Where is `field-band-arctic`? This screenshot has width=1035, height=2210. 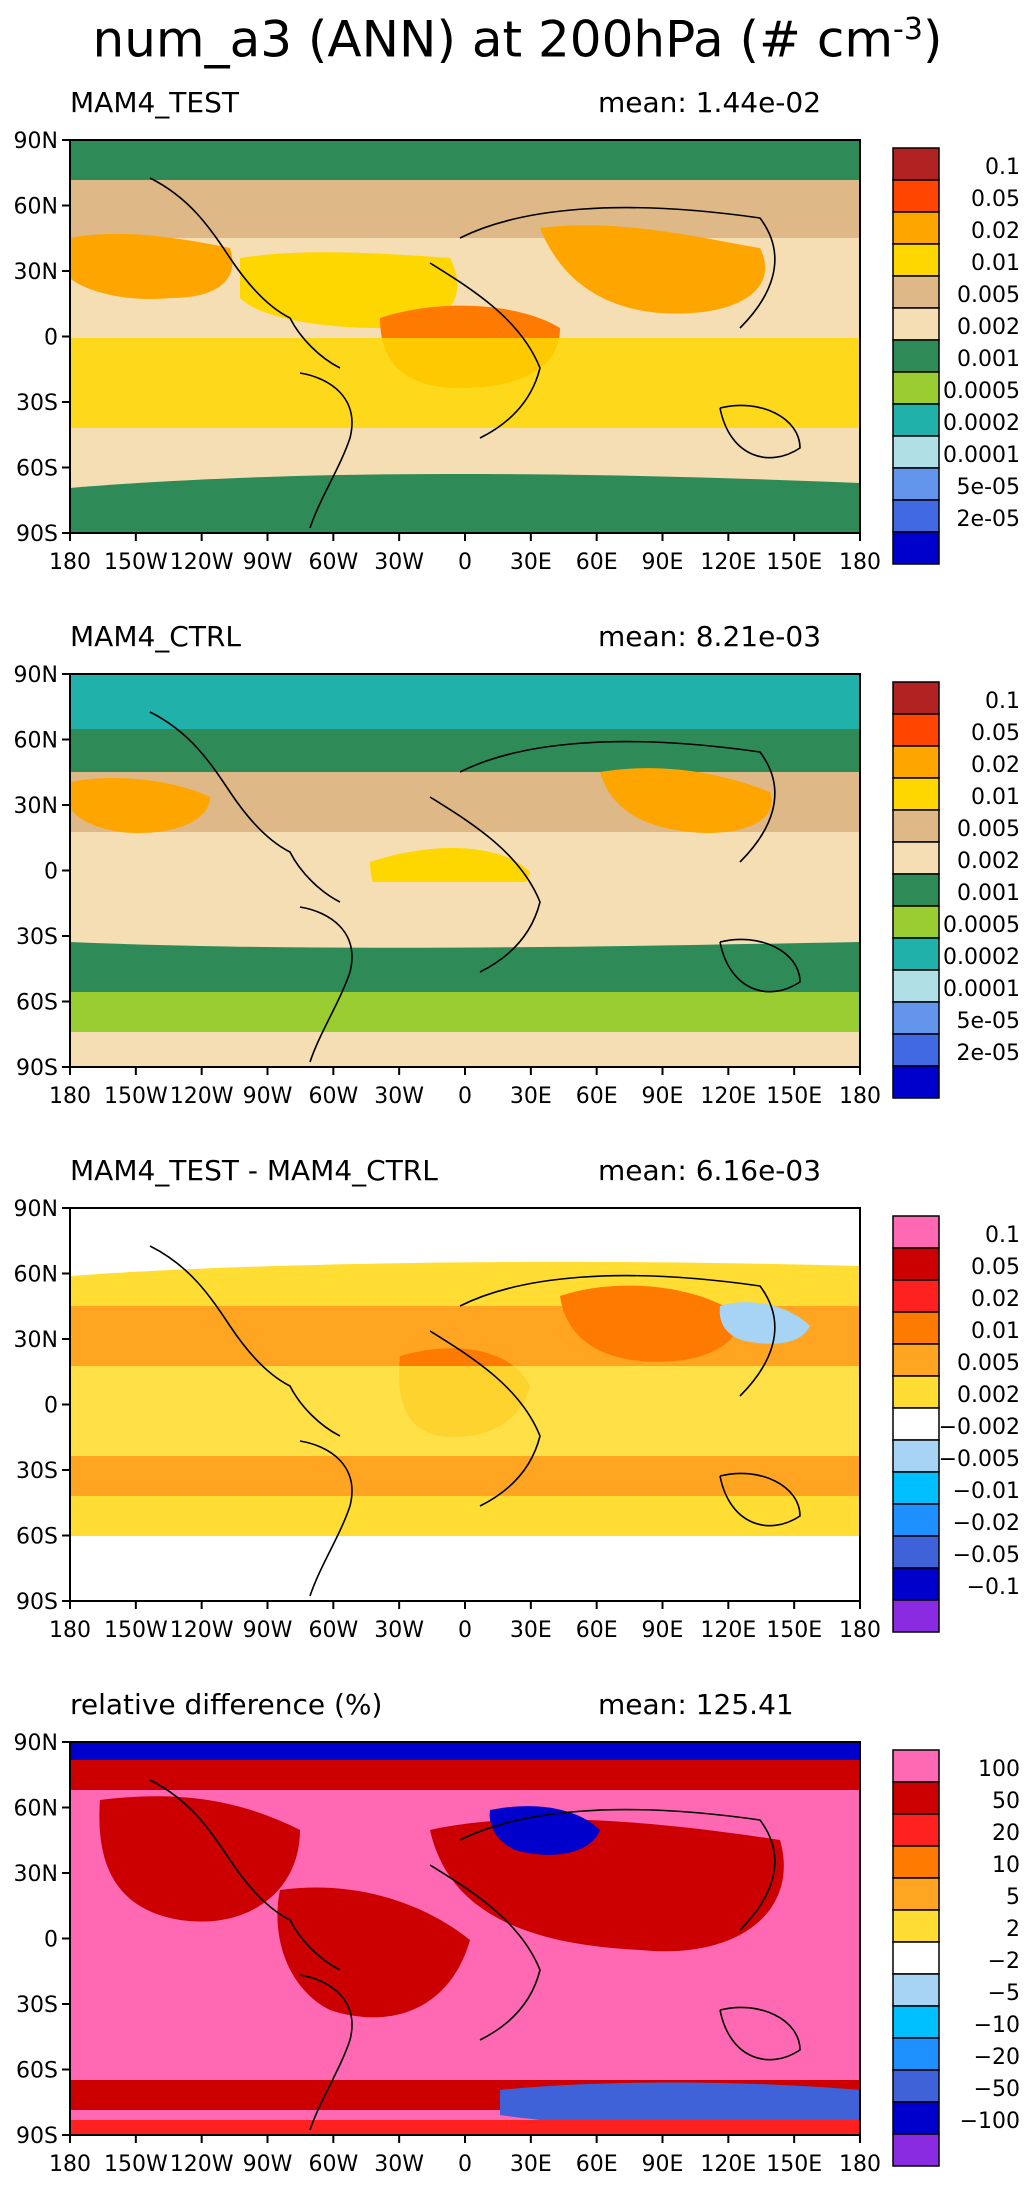 field-band-arctic is located at coordinates (465, 160).